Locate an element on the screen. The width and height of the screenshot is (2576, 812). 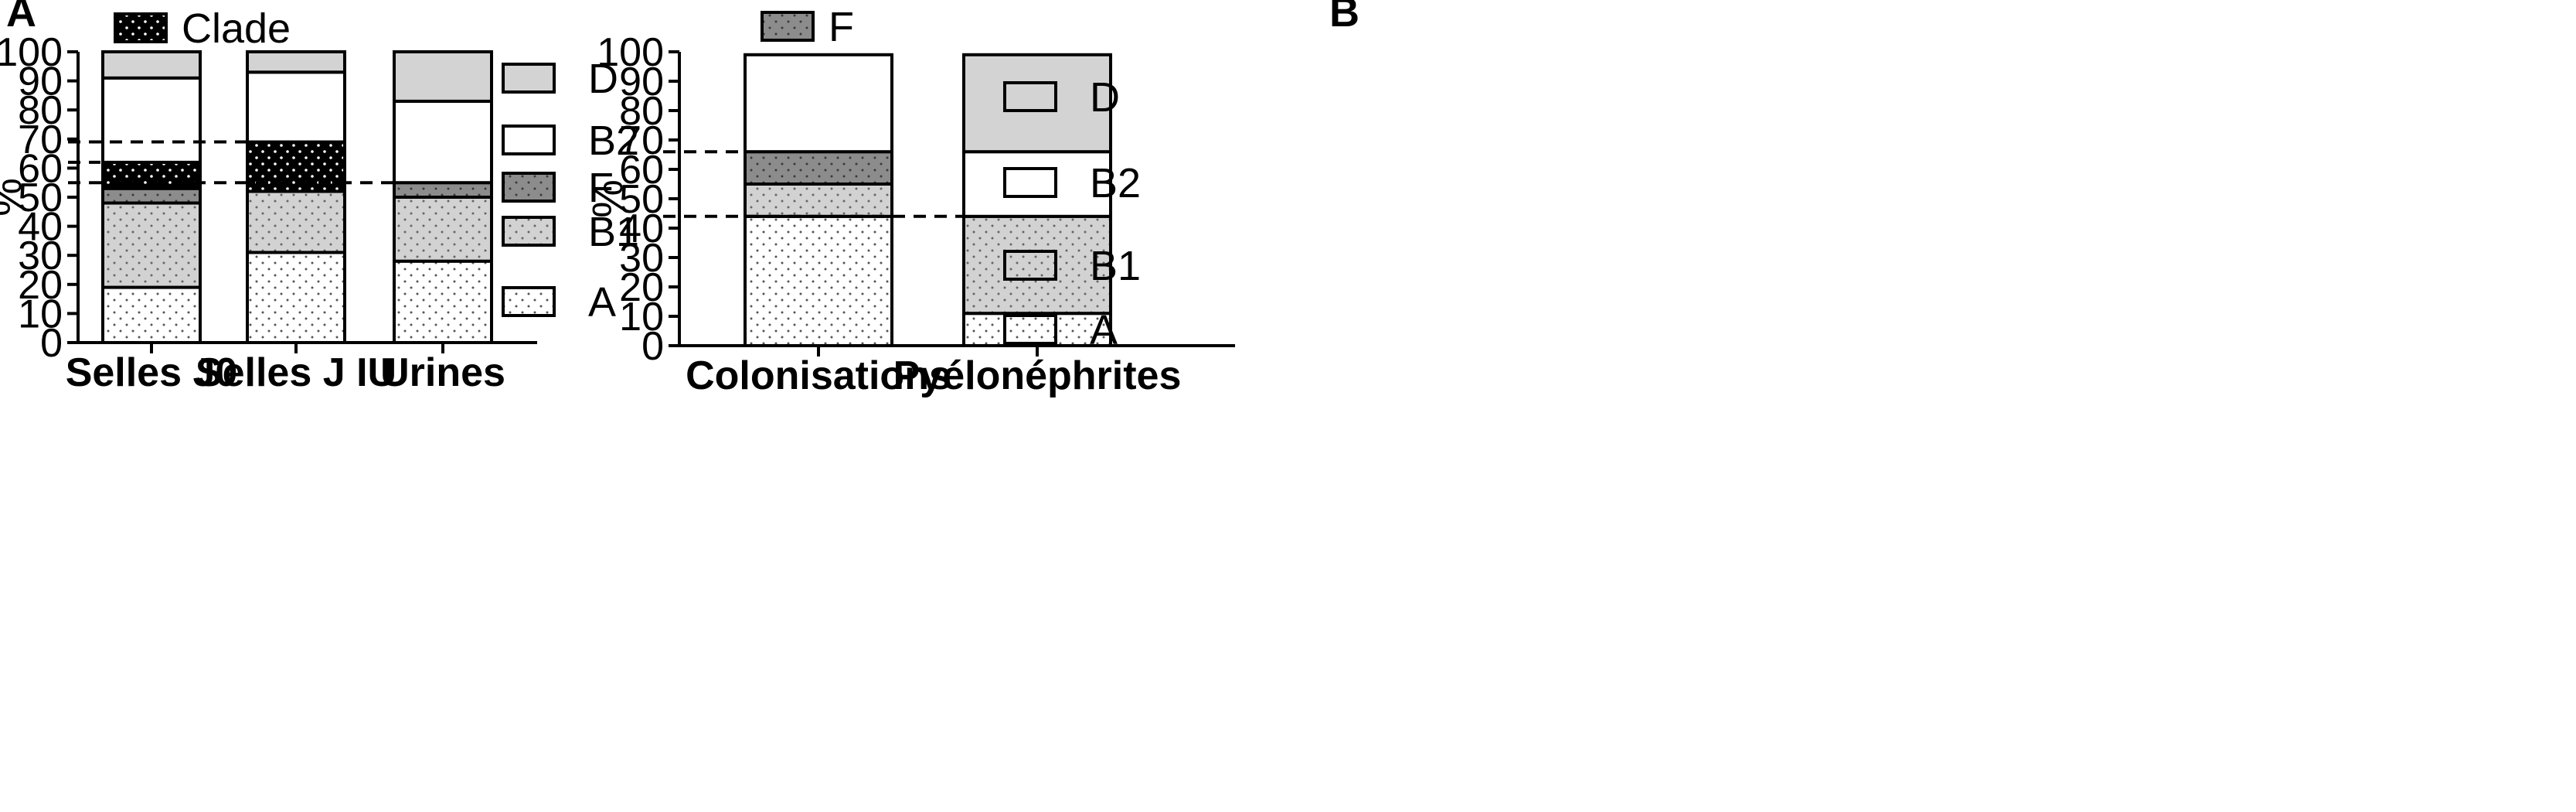
panel-a-category-label-selles-j0: Selles J0 is located at coordinates (152, 372).